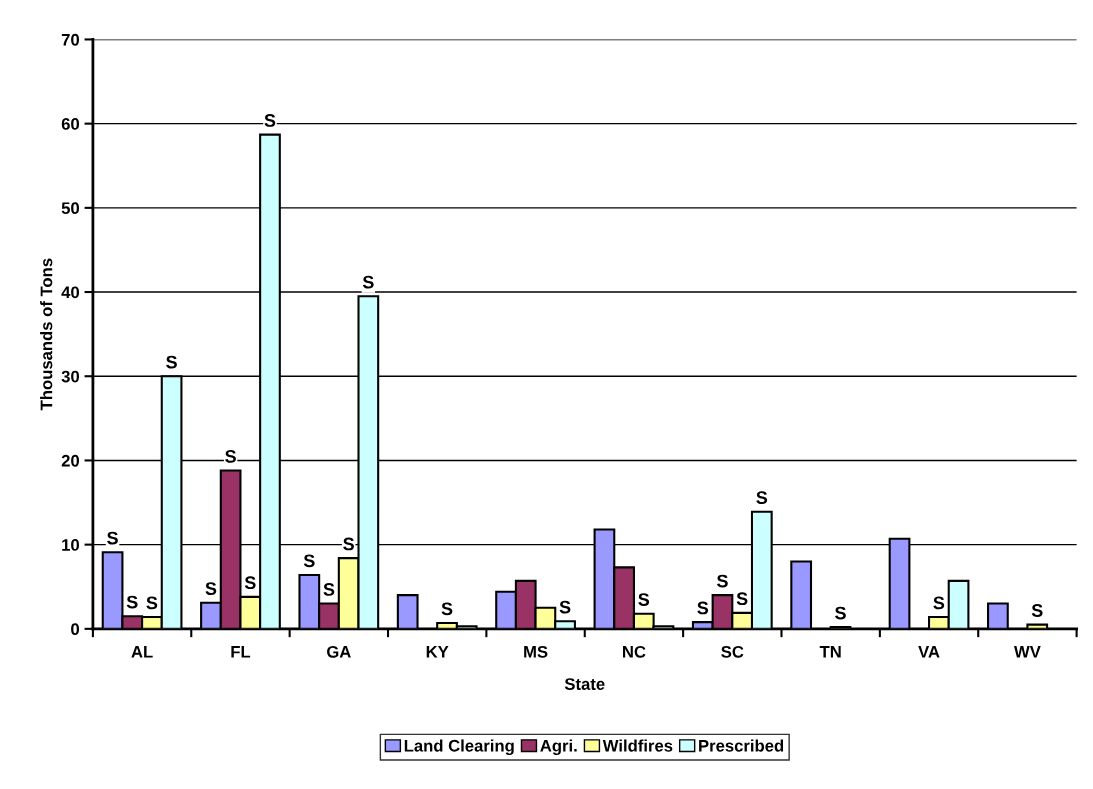  Describe the element at coordinates (70, 292) in the screenshot. I see `y-tick-label: 40` at that location.